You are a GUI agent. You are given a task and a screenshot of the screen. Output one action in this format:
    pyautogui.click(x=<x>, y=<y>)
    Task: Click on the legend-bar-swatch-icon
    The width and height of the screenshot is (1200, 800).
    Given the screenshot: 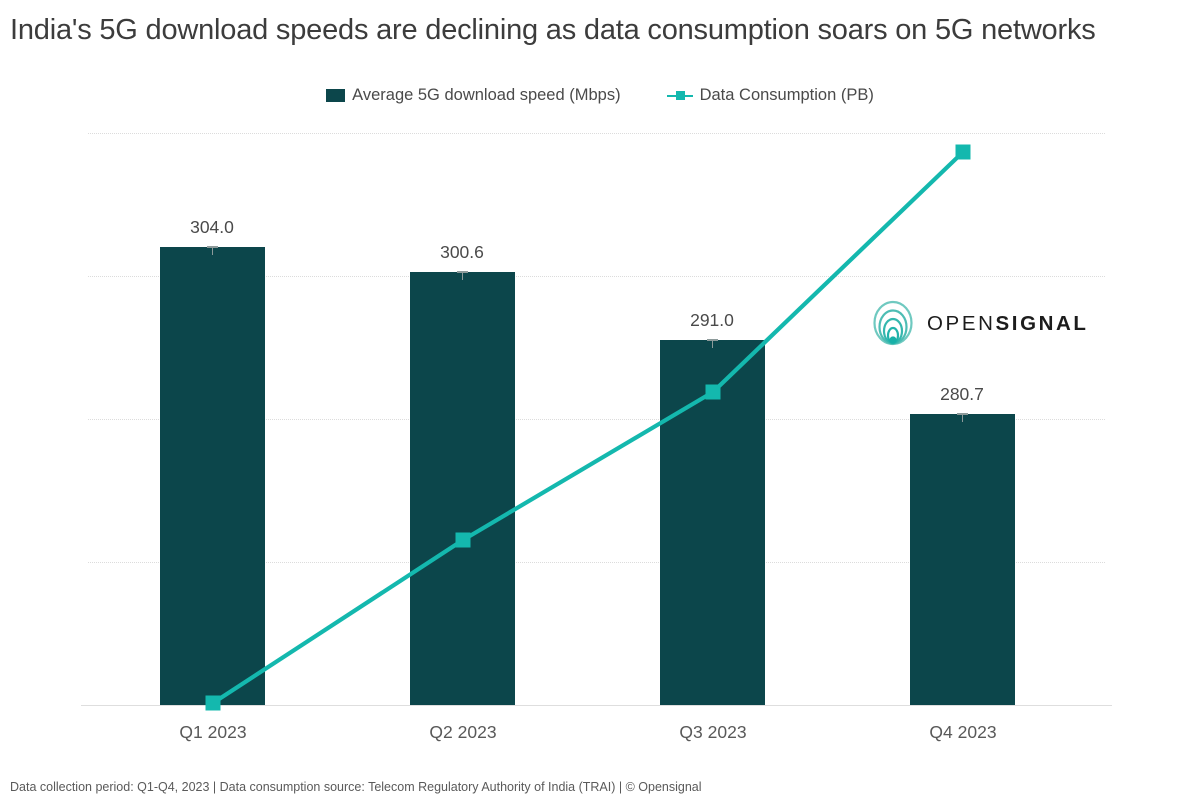 What is the action you would take?
    pyautogui.click(x=336, y=95)
    